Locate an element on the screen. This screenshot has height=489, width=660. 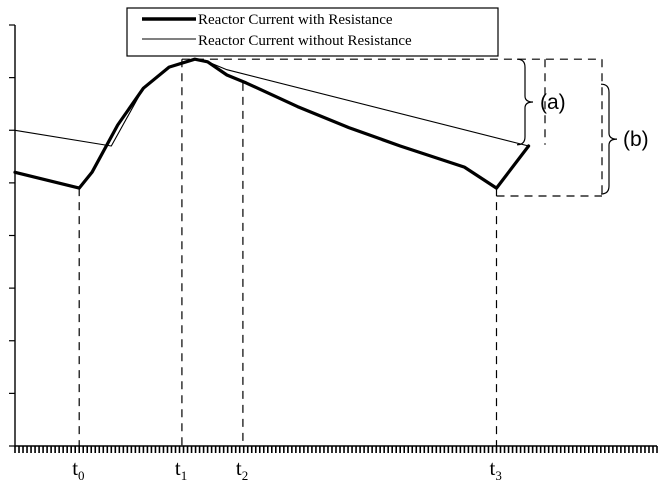
bracket-b-brace is located at coordinates (609, 139).